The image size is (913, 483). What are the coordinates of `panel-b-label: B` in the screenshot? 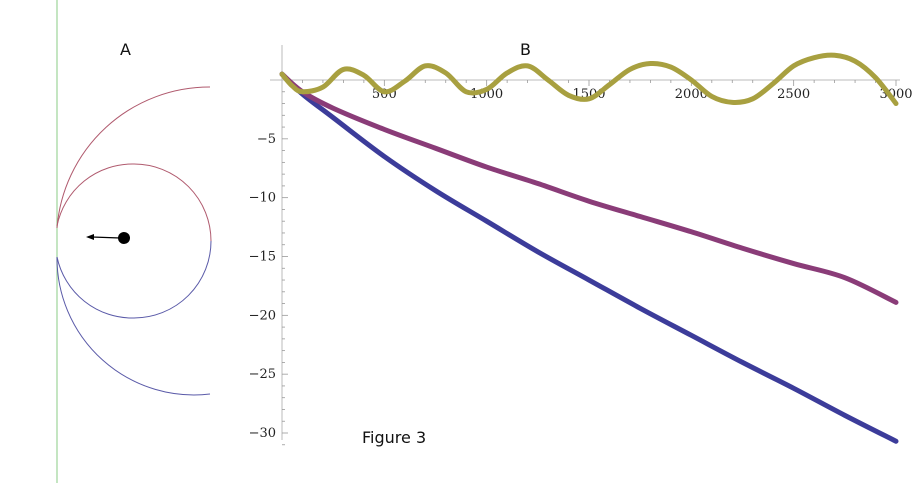 It's located at (525, 49).